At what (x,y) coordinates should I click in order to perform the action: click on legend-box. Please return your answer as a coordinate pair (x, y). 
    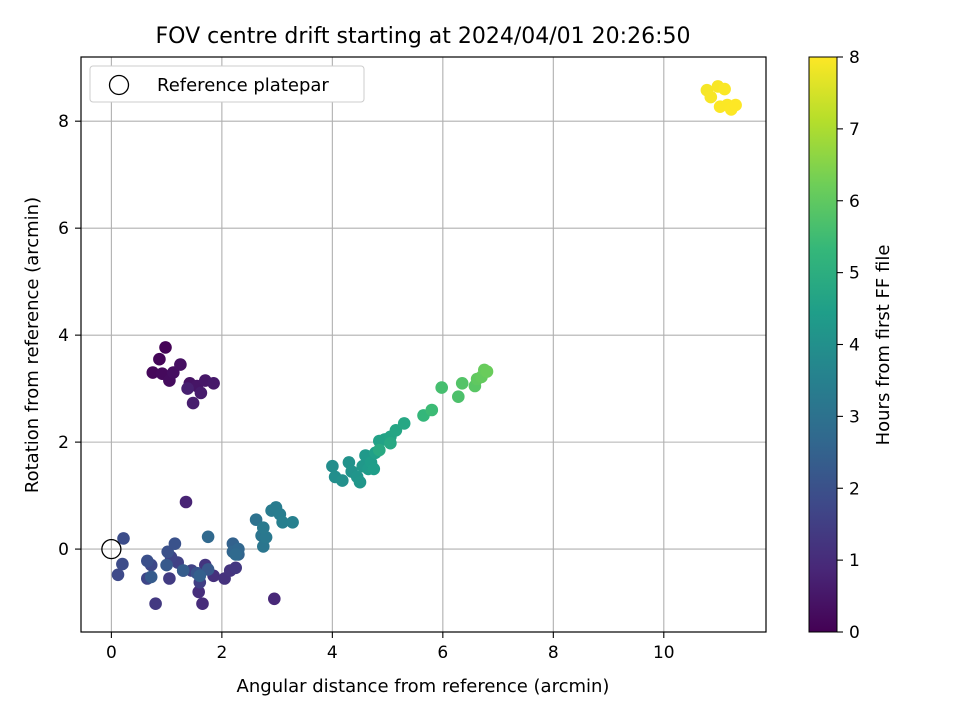
    Looking at the image, I should click on (227, 84).